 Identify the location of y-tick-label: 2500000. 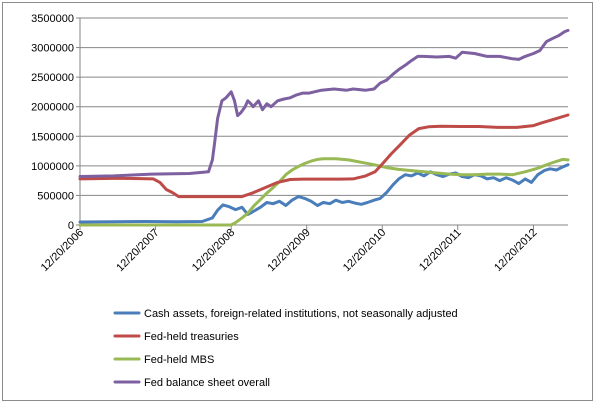
(52, 78).